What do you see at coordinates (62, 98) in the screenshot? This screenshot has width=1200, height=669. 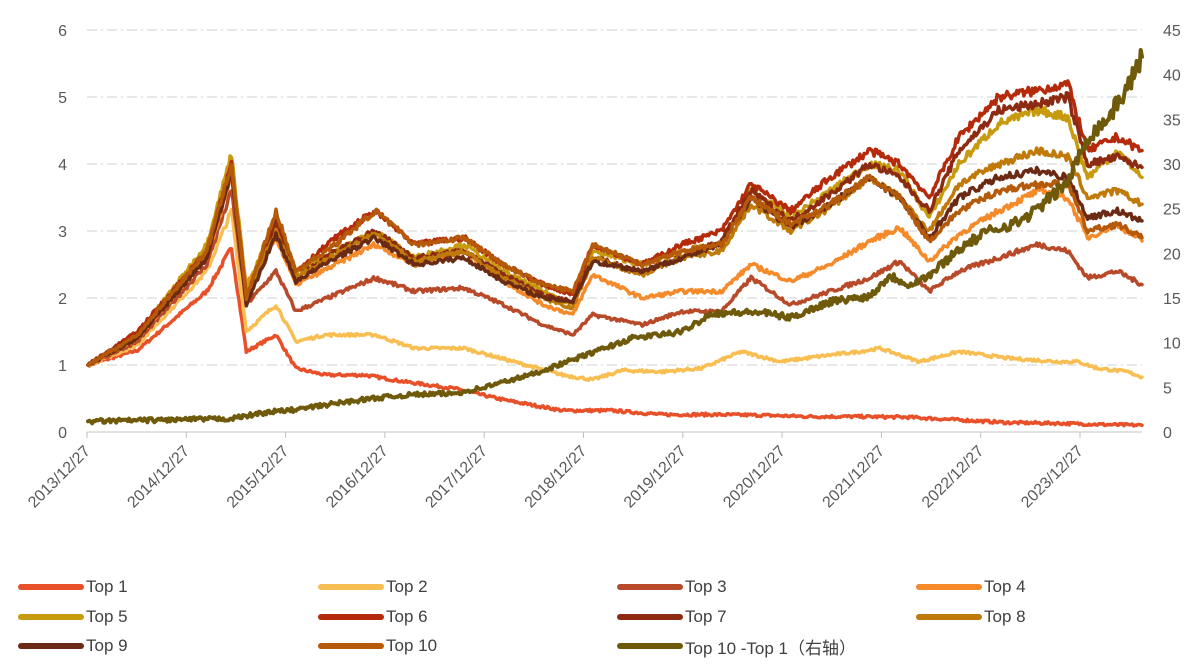 I see `y-left-tick: 5` at bounding box center [62, 98].